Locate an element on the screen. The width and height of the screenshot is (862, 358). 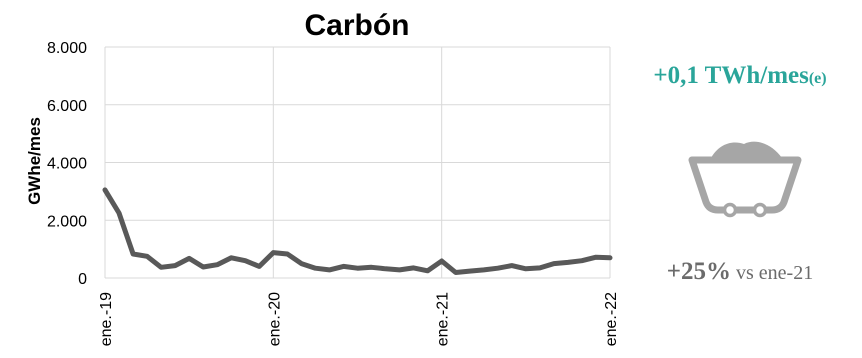
chart-title: Carbón is located at coordinates (357, 25).